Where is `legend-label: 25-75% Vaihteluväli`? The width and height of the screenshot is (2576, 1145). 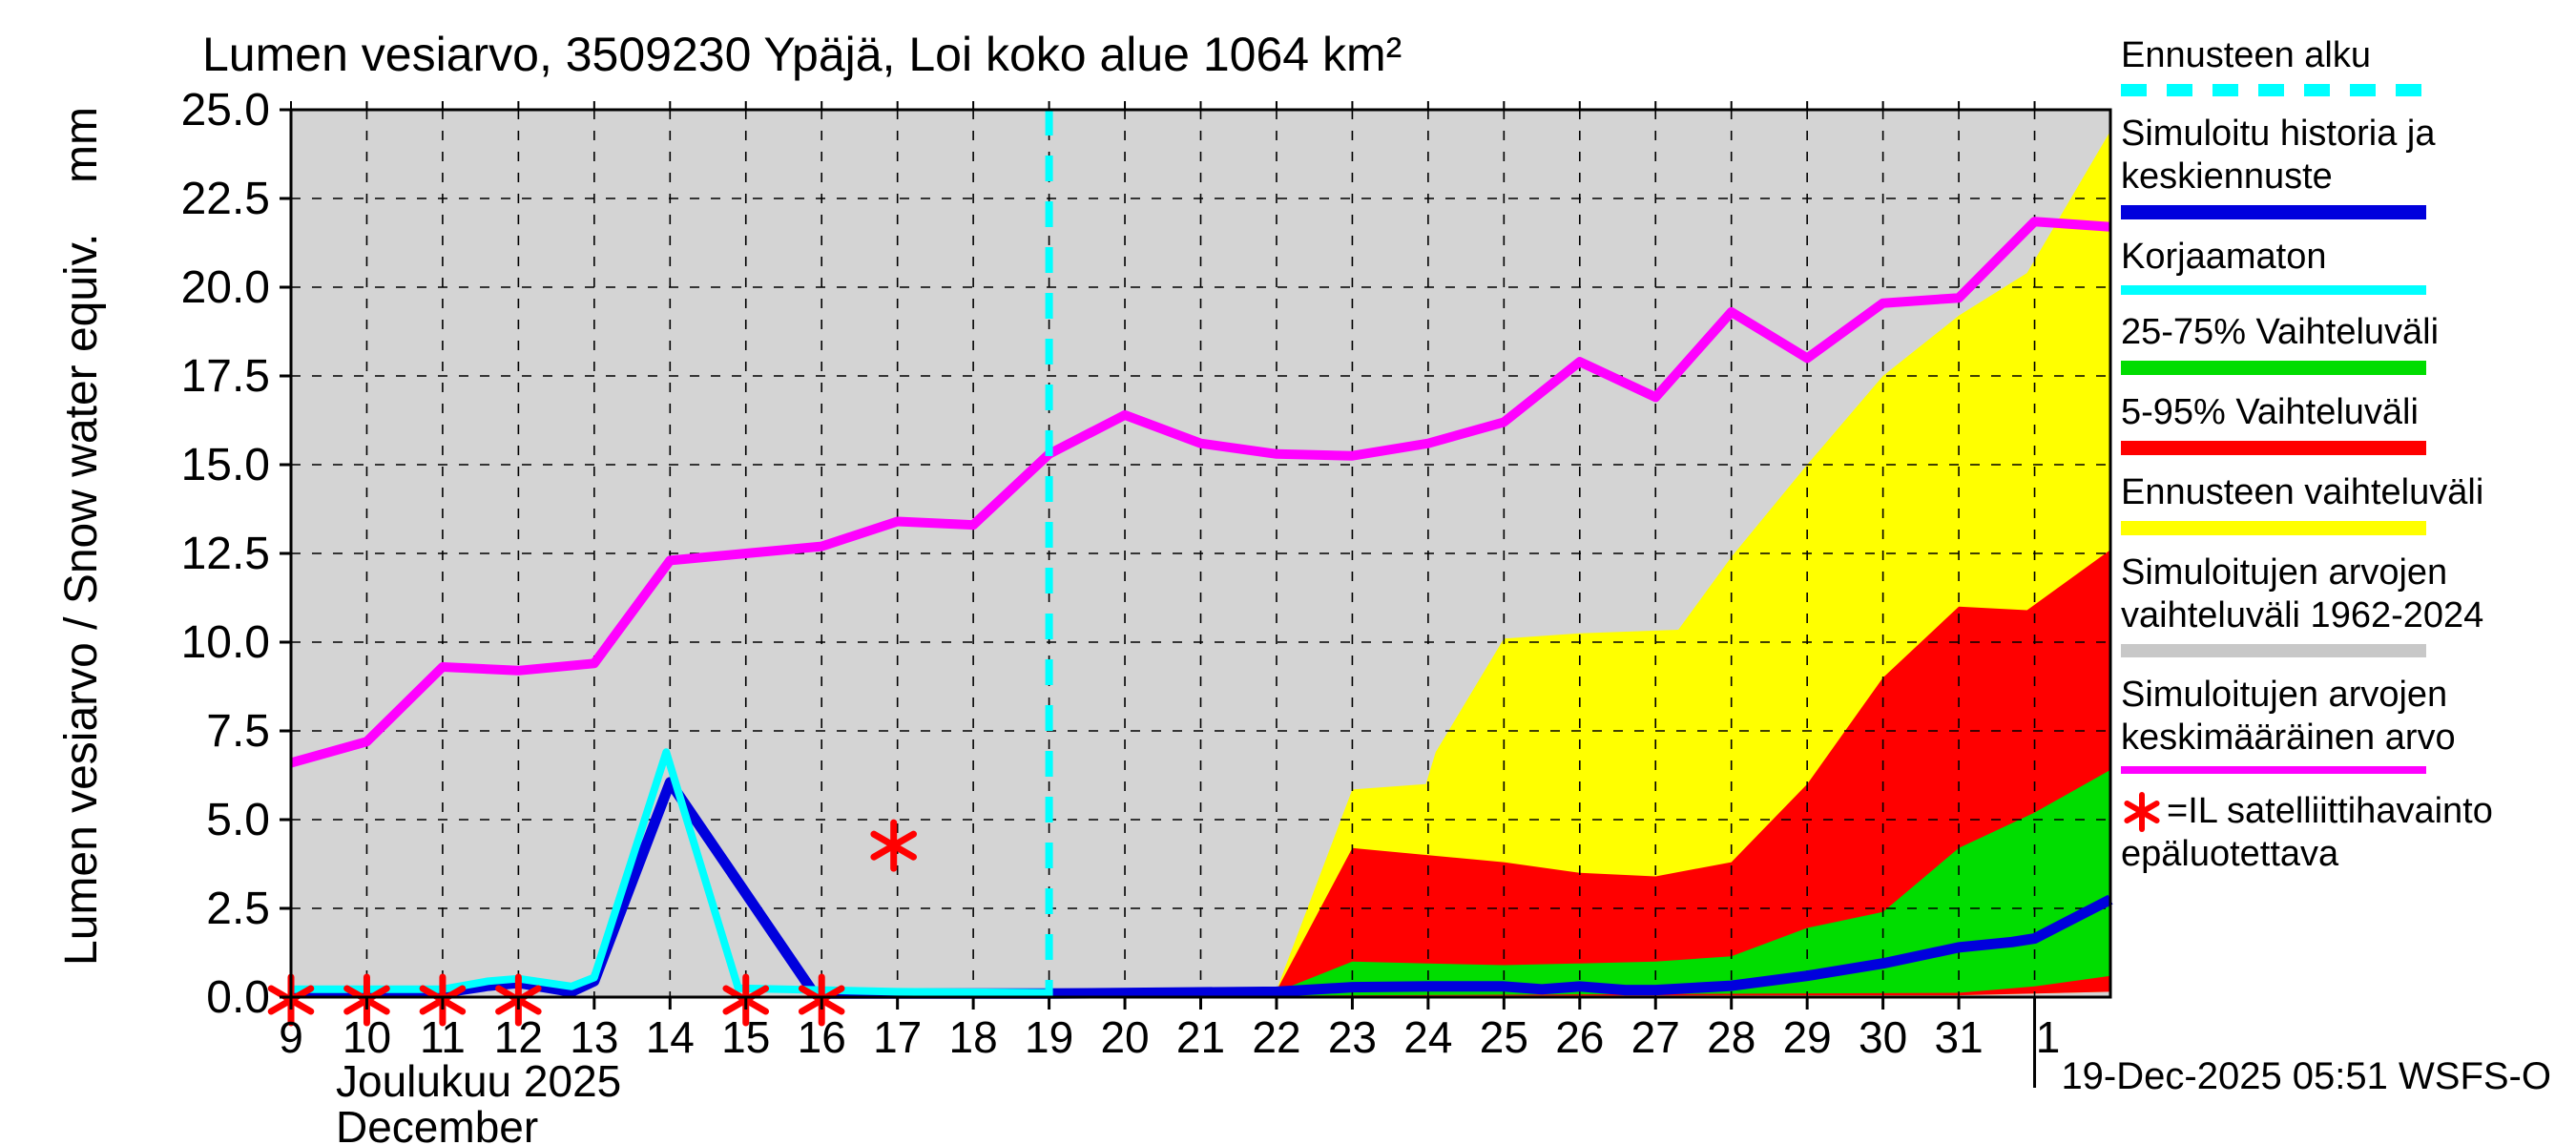
legend-label: 25-75% Vaihteluväli is located at coordinates (2280, 332).